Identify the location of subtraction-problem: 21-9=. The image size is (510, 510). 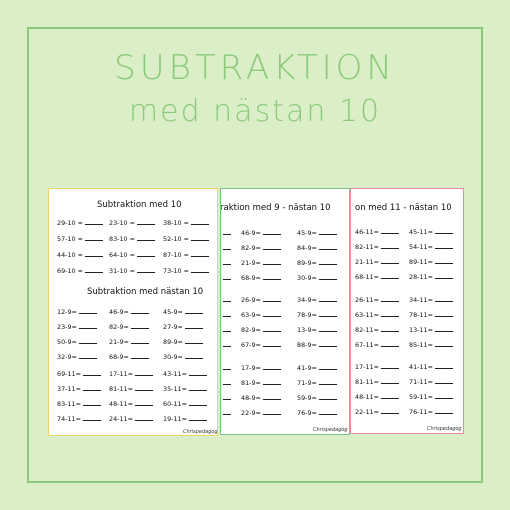
(252, 263).